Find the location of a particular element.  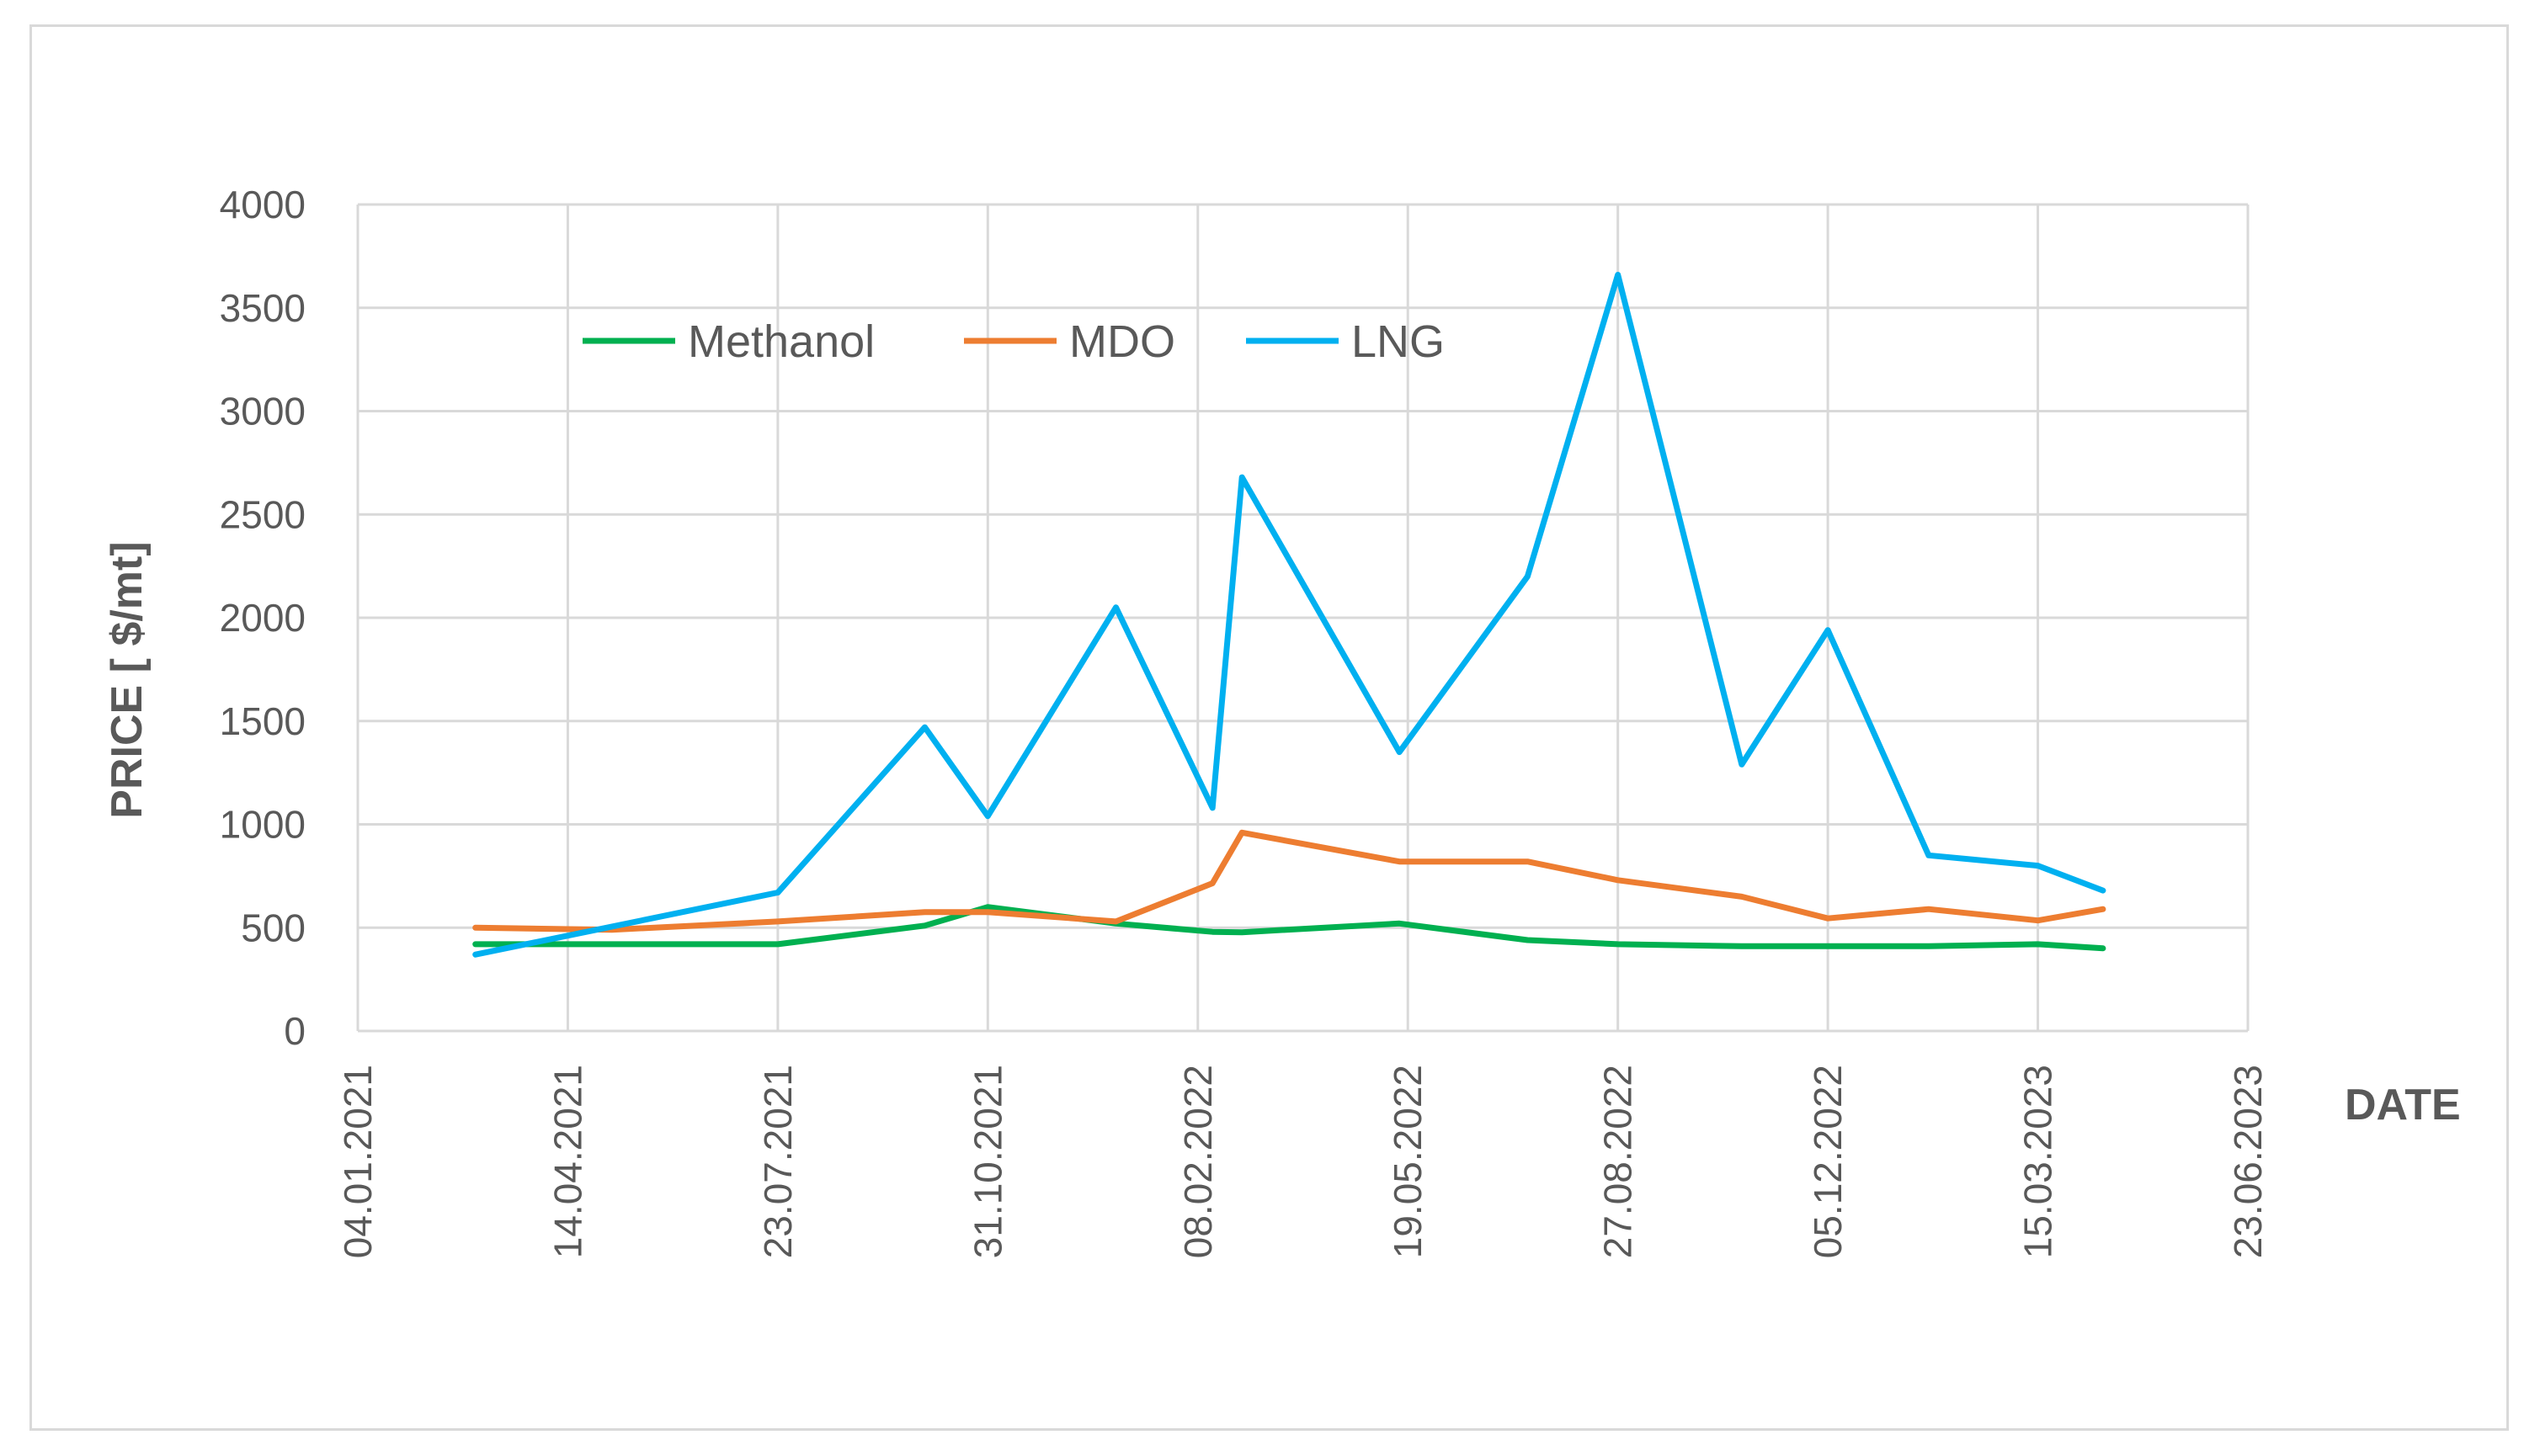

x-tick-label: 19.05.2022 is located at coordinates (1408, 1161).